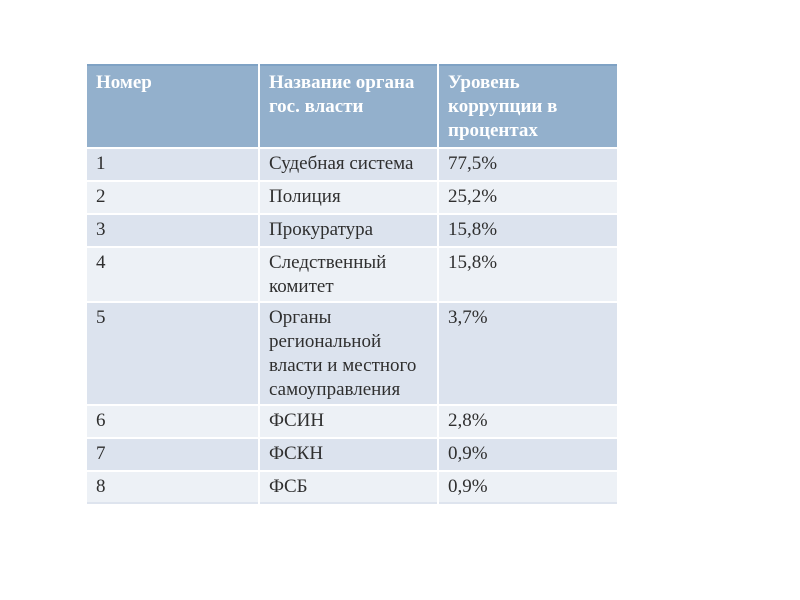  Describe the element at coordinates (348, 164) in the screenshot. I see `cell-organ: Судебная система` at that location.